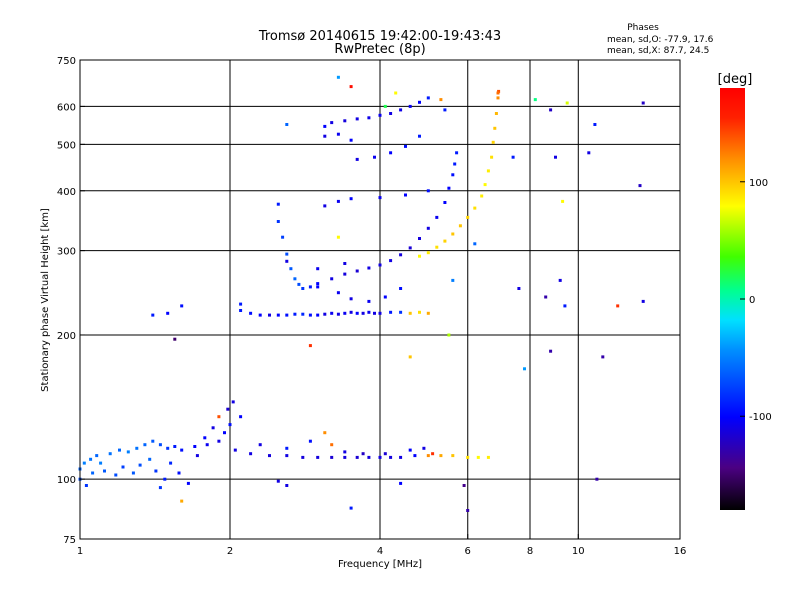 Image resolution: width=800 pixels, height=600 pixels. I want to click on colorbar-ticks: 100 0 -100, so click(756, 300).